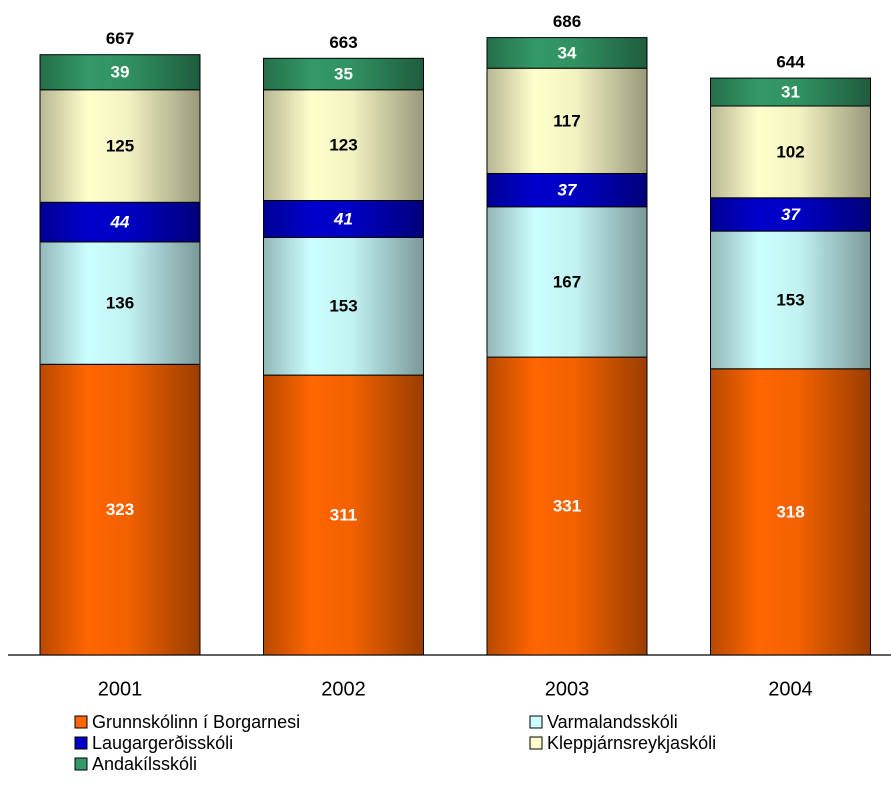 The height and width of the screenshot is (789, 891). Describe the element at coordinates (120, 222) in the screenshot. I see `data-label: 44` at that location.